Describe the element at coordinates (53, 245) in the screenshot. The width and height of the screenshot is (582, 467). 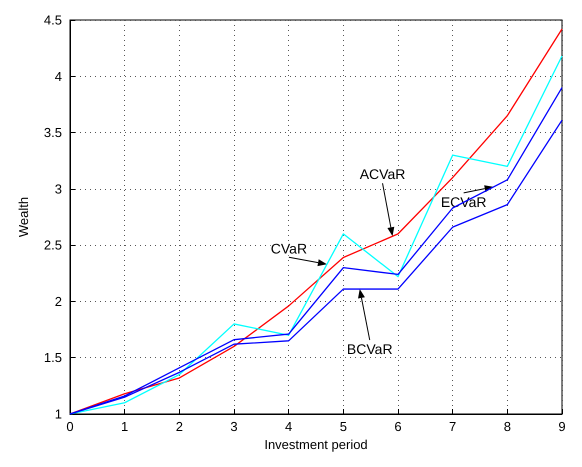
I see `y-tick-label: 2.5` at that location.